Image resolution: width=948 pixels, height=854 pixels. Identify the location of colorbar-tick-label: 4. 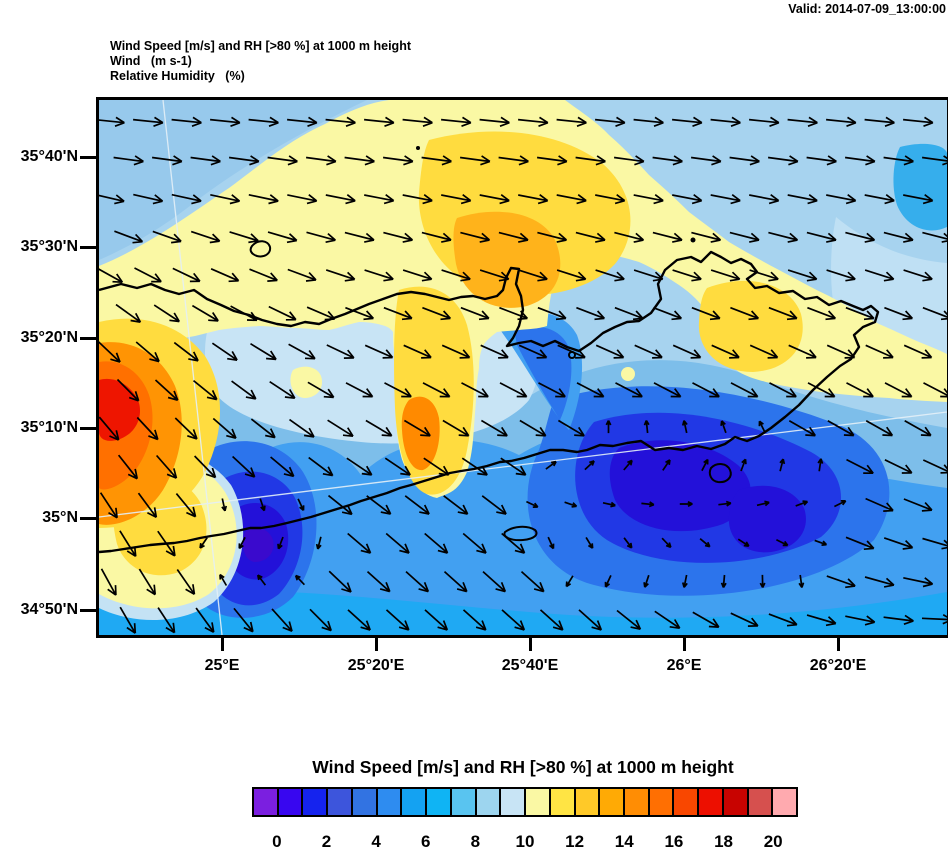
(376, 841).